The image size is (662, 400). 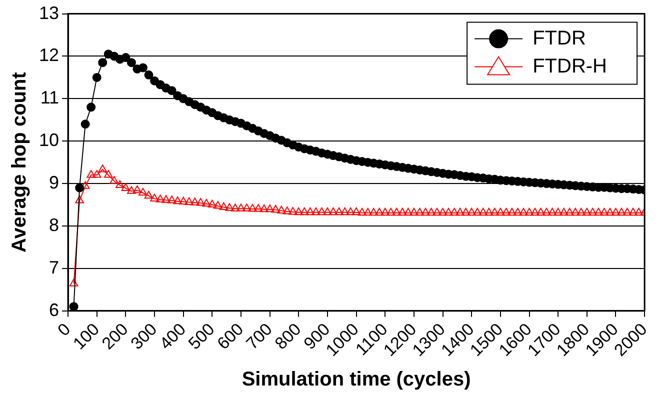 What do you see at coordinates (570, 66) in the screenshot?
I see `legend-label: FTDR-H` at bounding box center [570, 66].